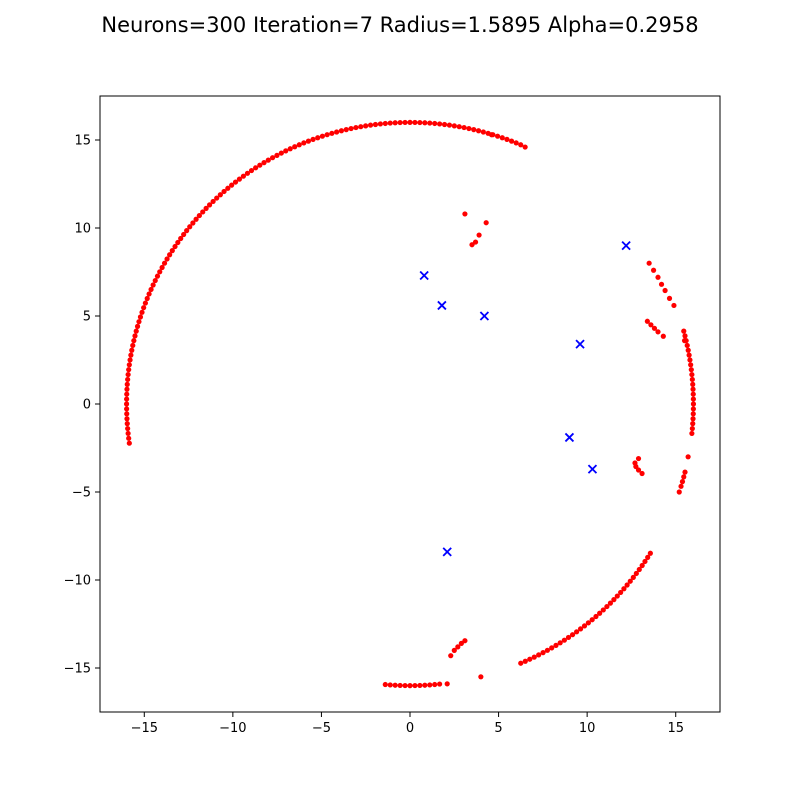  What do you see at coordinates (77, 669) in the screenshot?
I see `y-tick-label: −15` at bounding box center [77, 669].